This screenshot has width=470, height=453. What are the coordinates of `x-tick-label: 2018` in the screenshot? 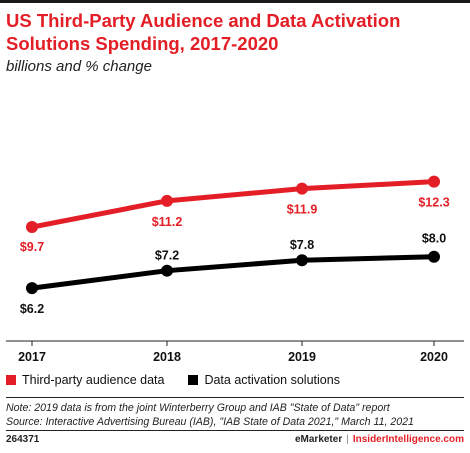 It's located at (167, 357).